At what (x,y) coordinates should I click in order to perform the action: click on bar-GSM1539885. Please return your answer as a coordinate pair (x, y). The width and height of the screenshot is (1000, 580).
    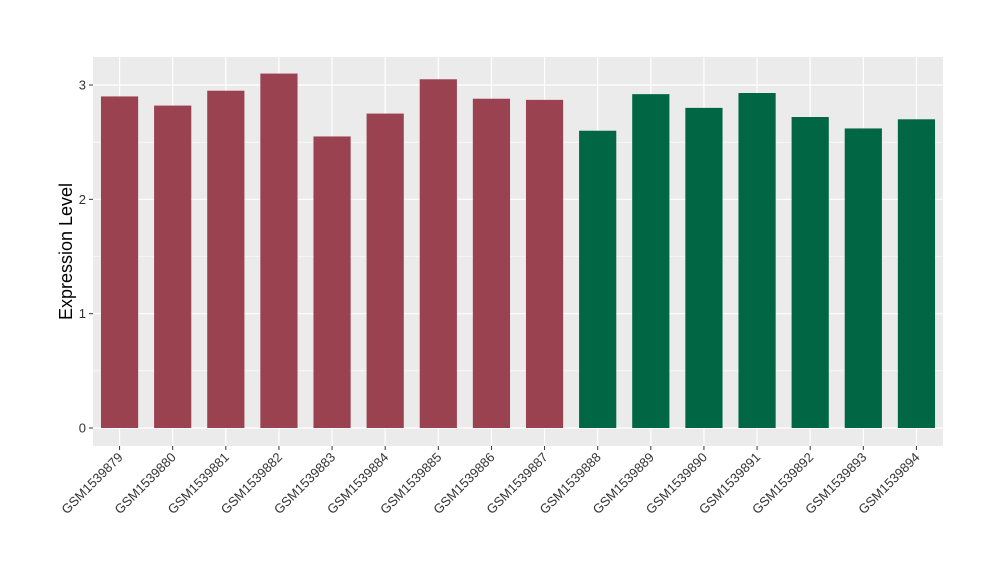
    Looking at the image, I should click on (438, 254).